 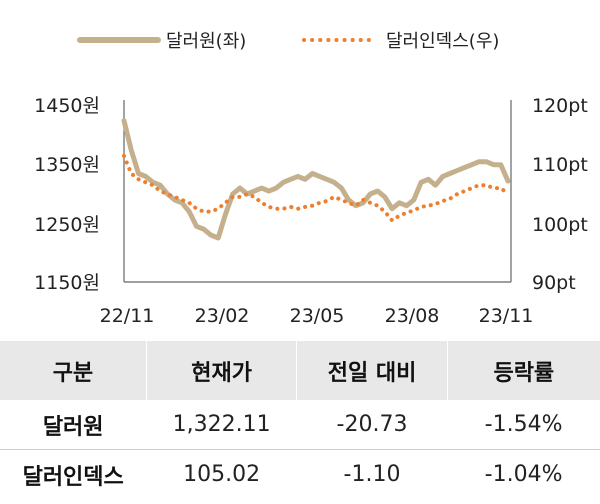 I want to click on series-line-dxy, so click(x=316, y=188).